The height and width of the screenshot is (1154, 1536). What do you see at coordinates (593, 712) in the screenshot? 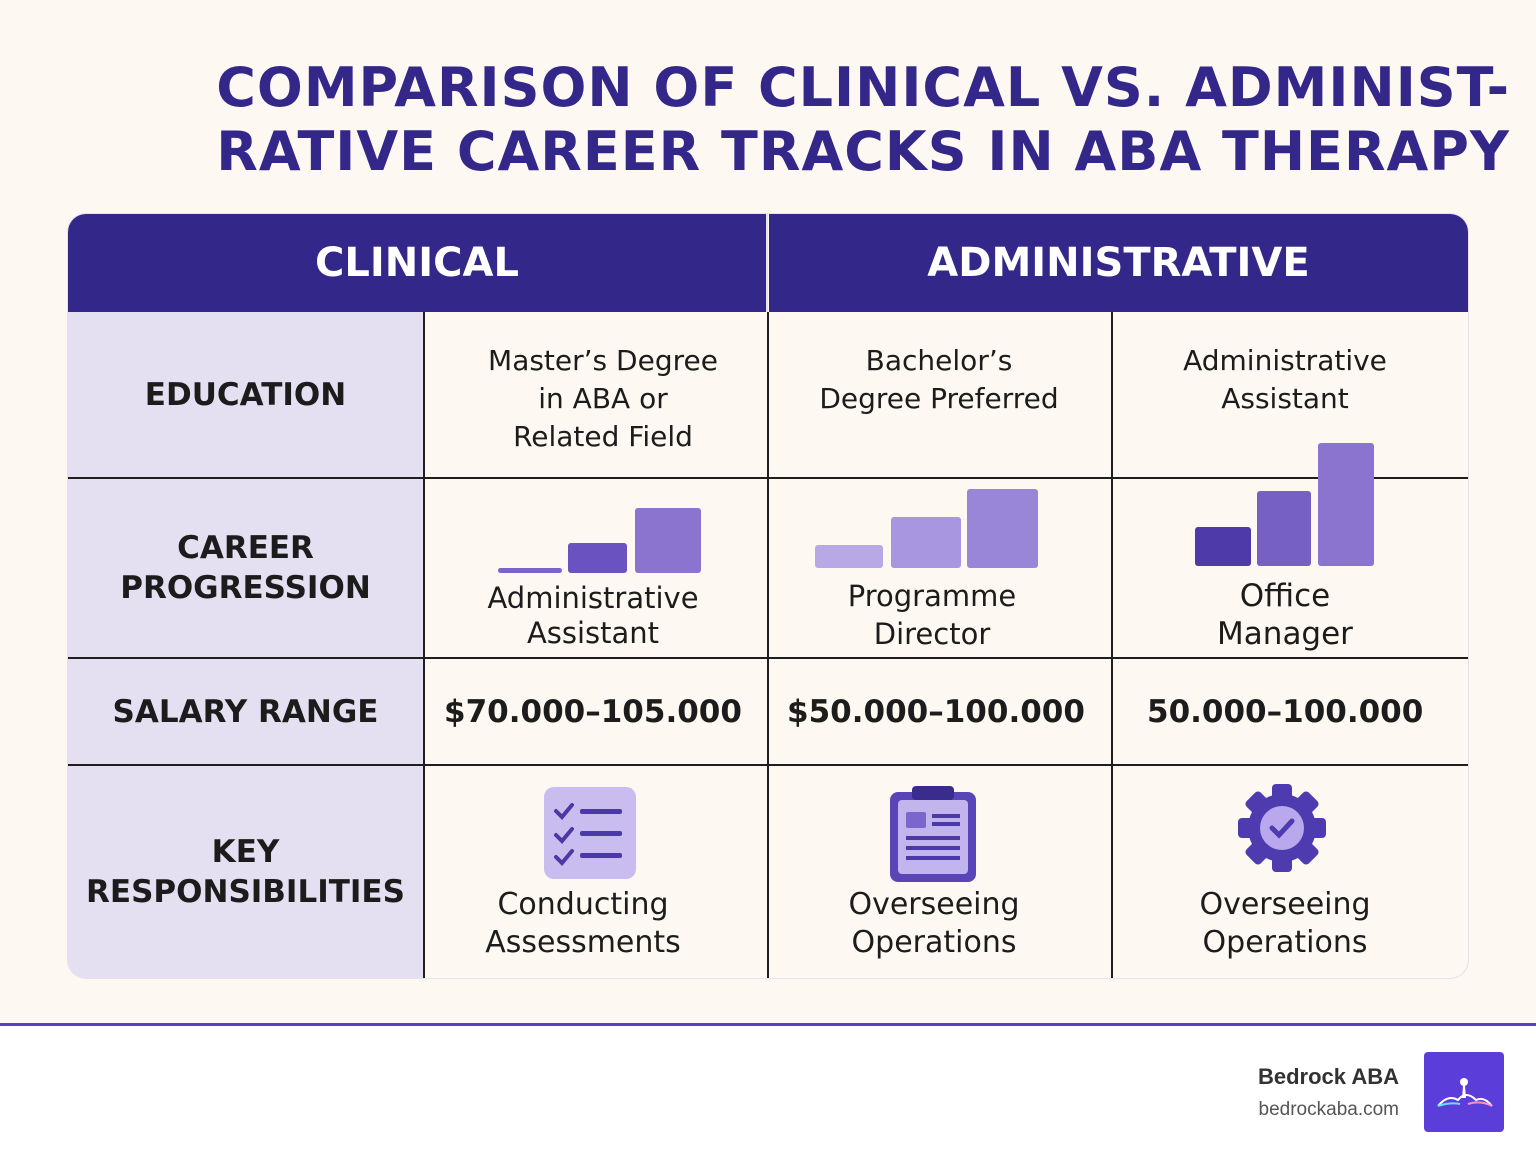
I see `salary-clinical: $70.000–105.000` at bounding box center [593, 712].